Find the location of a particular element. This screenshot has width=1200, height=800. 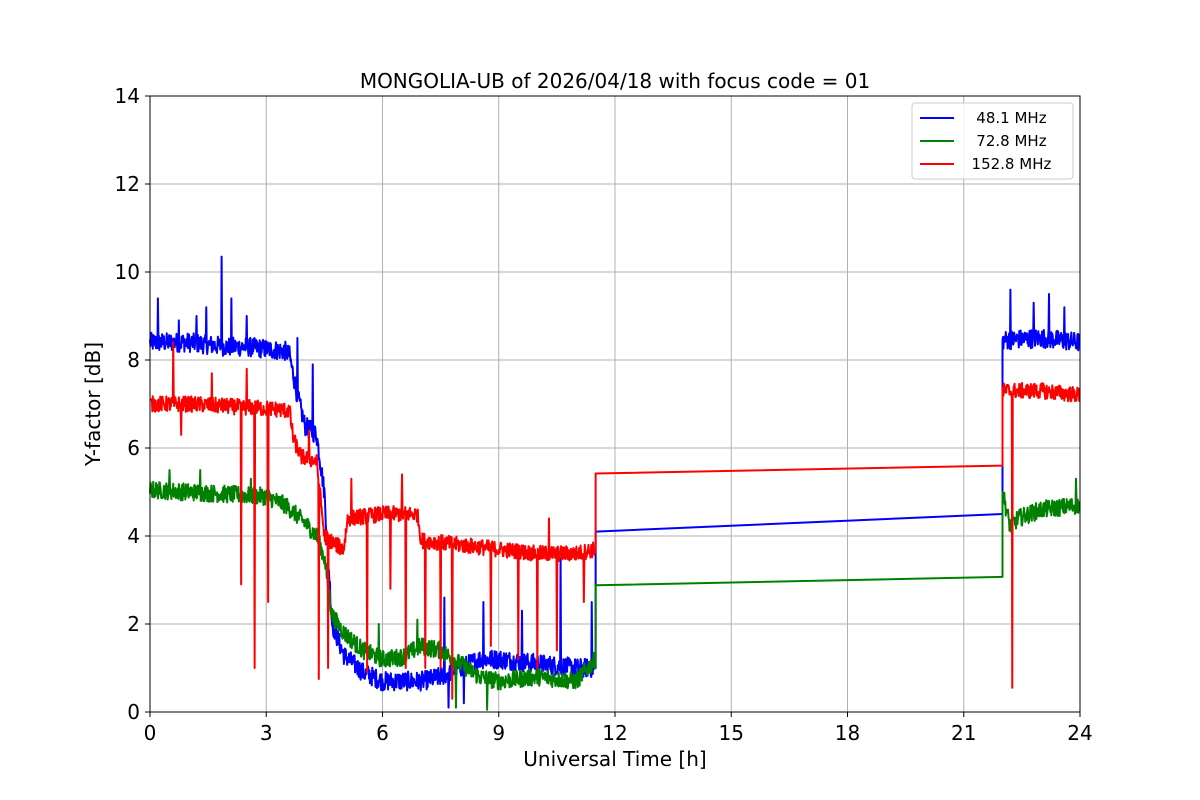

y-tick-label: 10 is located at coordinates (127, 272).